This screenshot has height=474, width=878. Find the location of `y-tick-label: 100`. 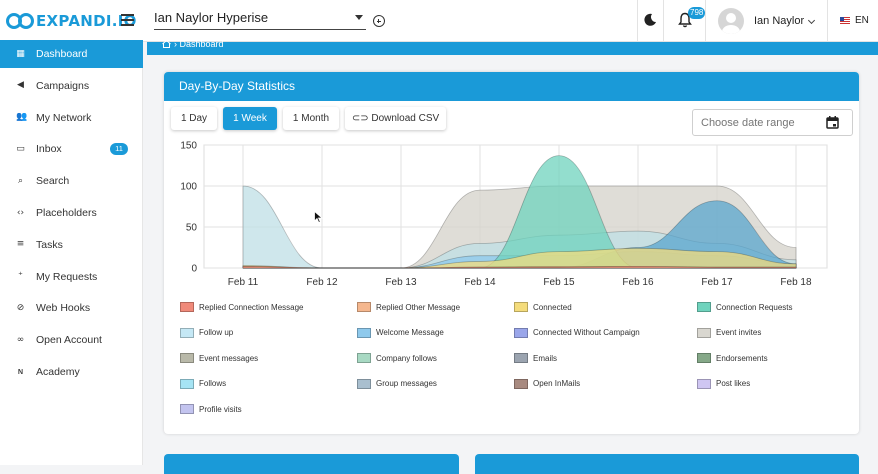

y-tick-label: 100 is located at coordinates (188, 187).